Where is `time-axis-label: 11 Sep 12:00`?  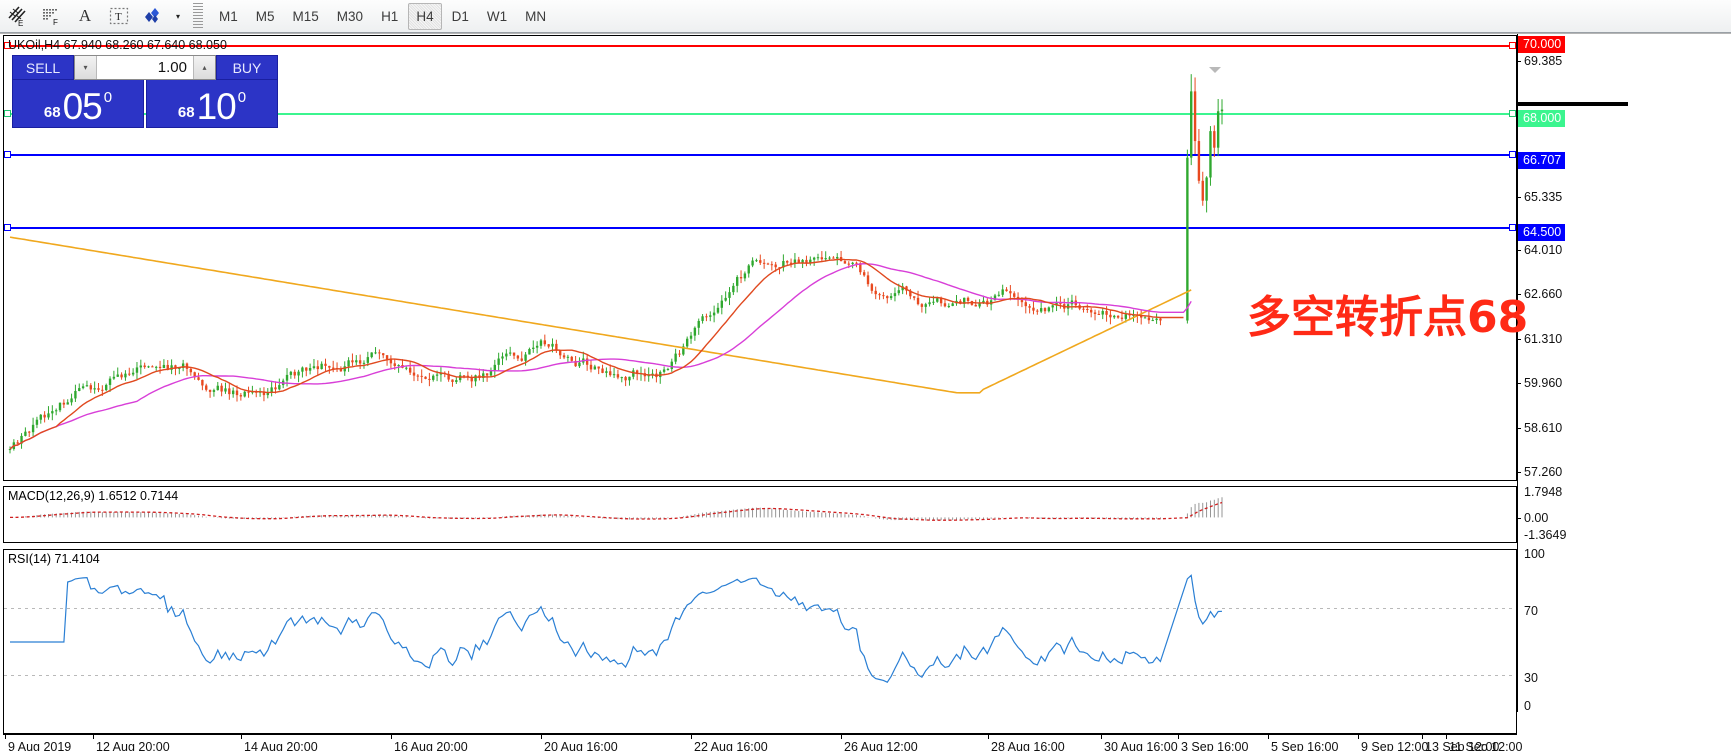 time-axis-label: 11 Sep 12:00 is located at coordinates (1486, 745).